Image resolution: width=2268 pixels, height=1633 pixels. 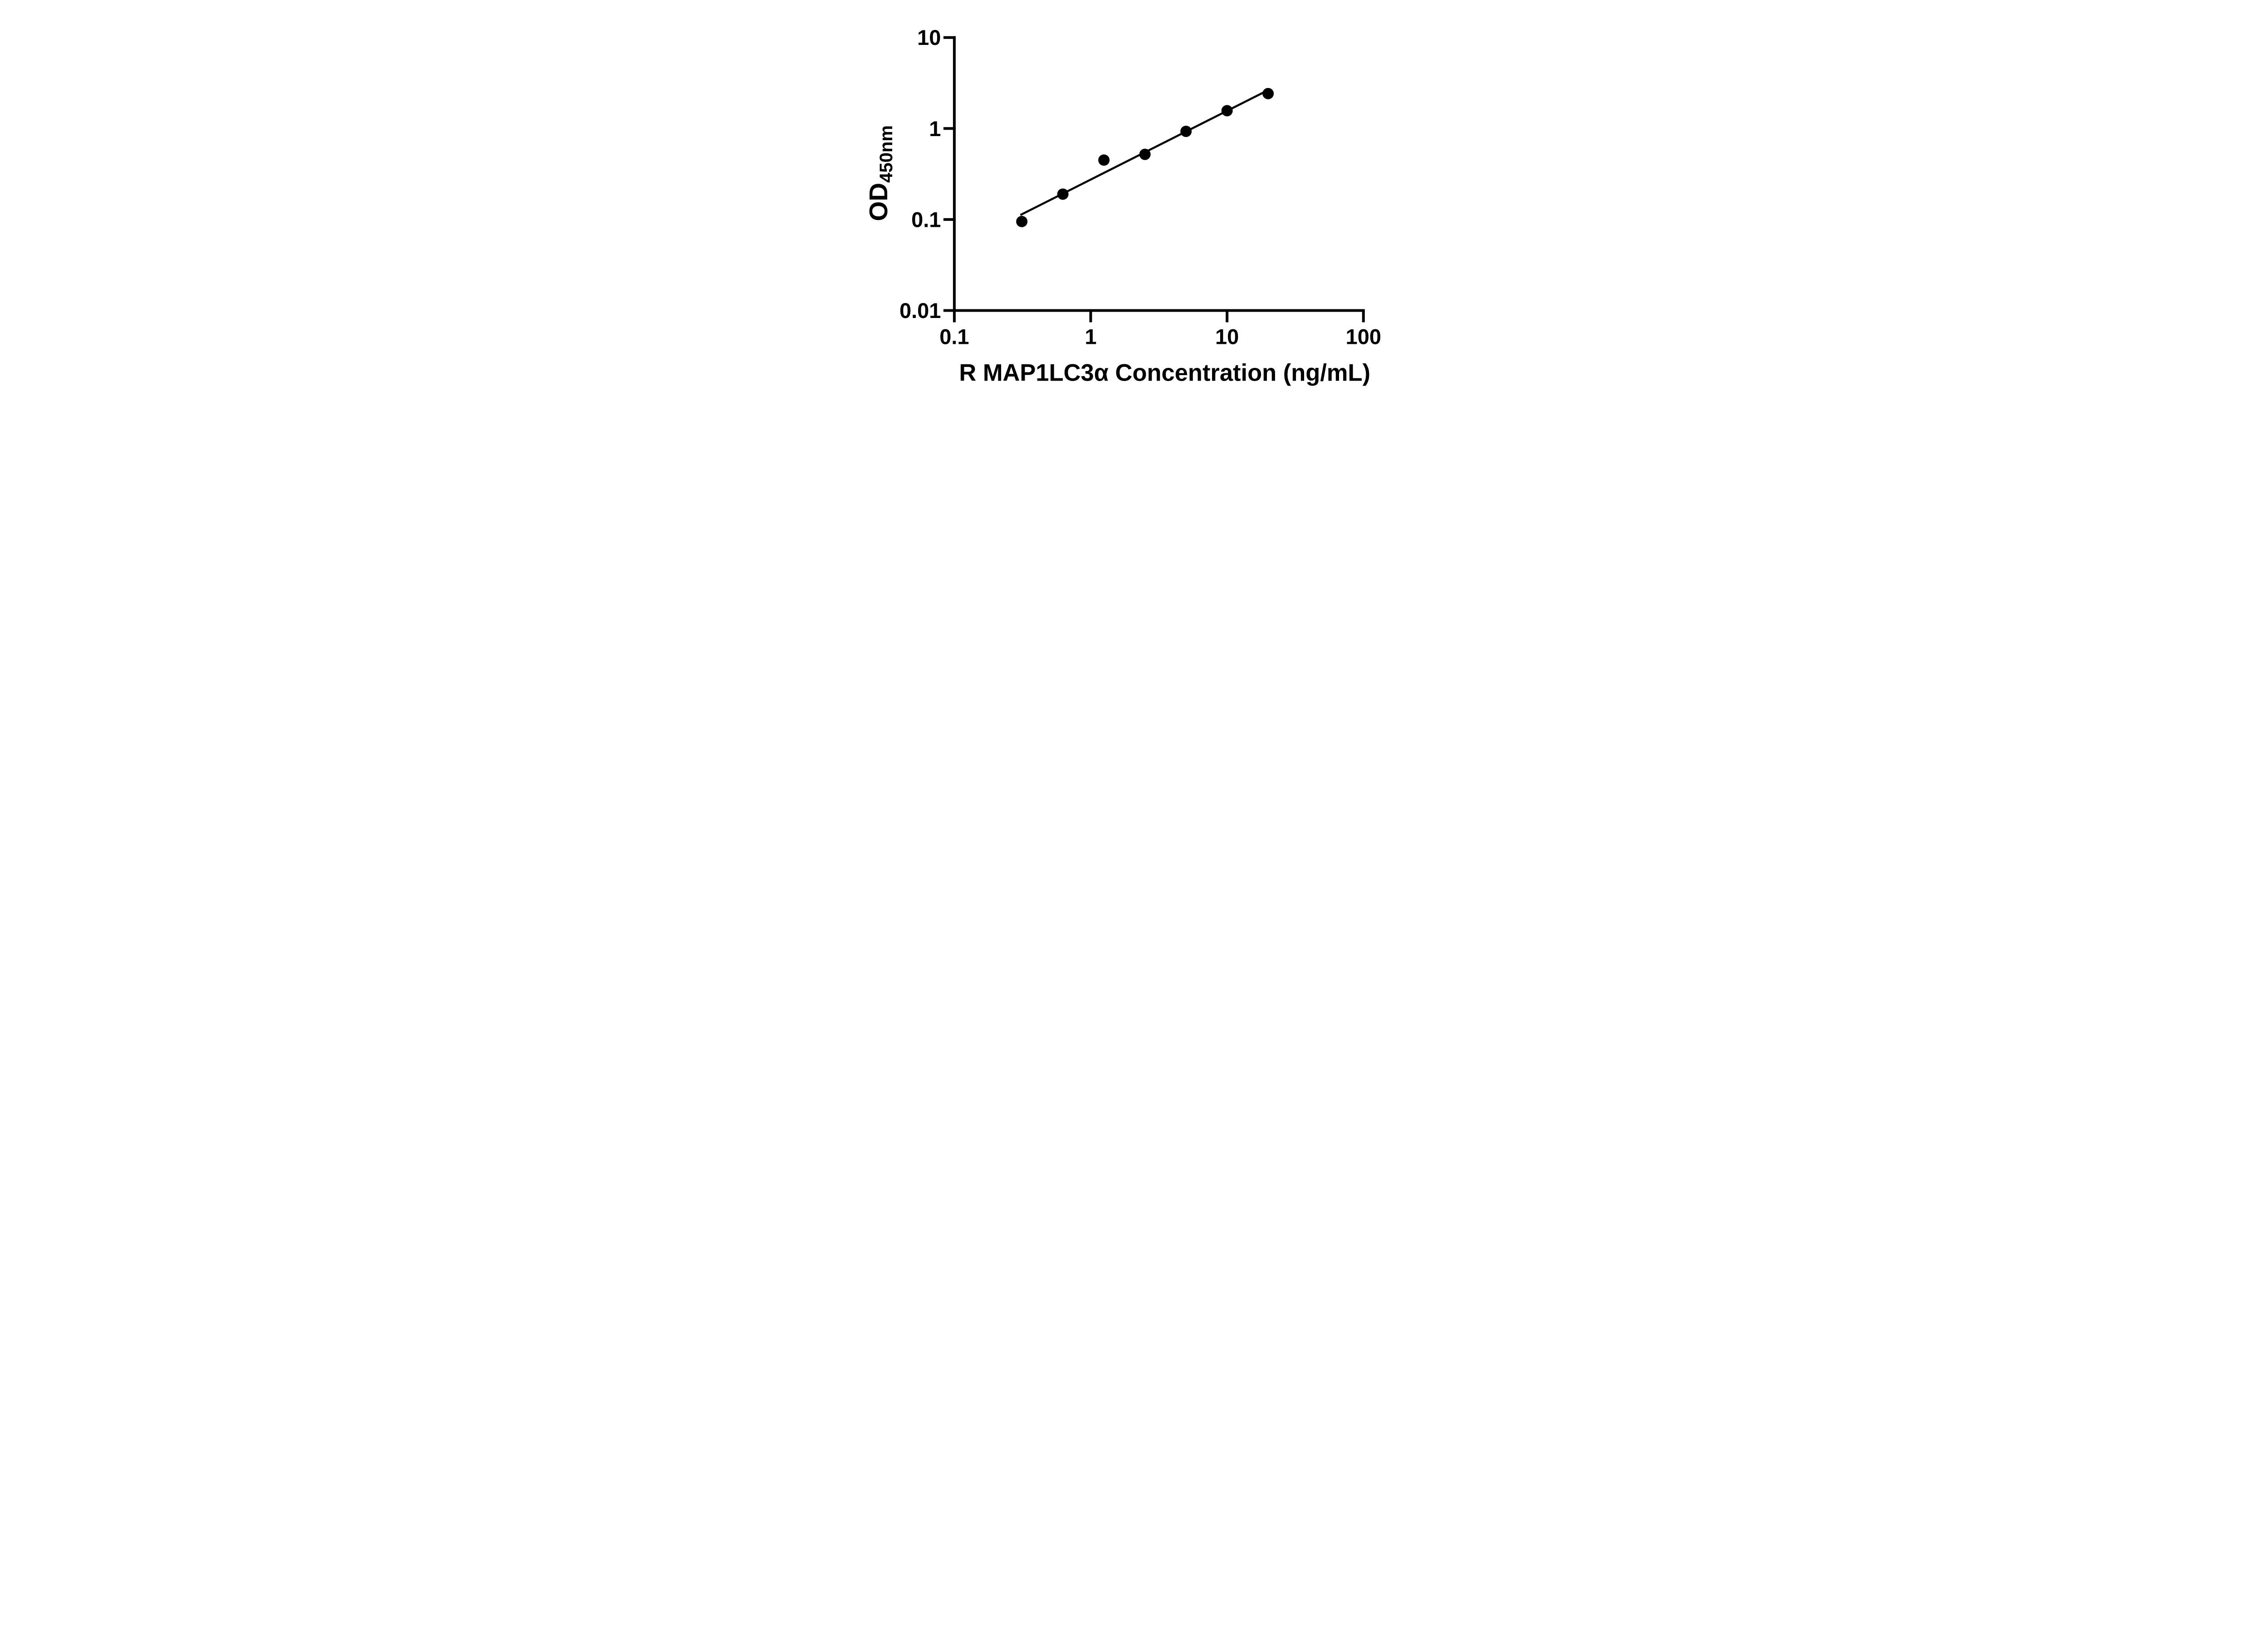 What do you see at coordinates (926, 219) in the screenshot?
I see `y-tick-label: 0.1` at bounding box center [926, 219].